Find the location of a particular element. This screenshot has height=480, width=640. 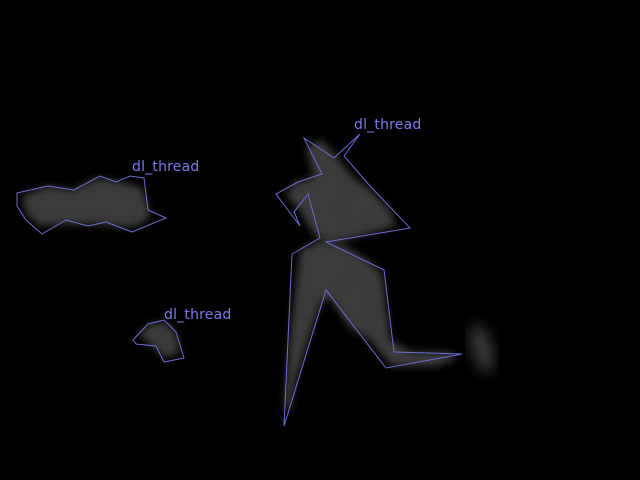

blob-figure-upper is located at coordinates (341, 192).